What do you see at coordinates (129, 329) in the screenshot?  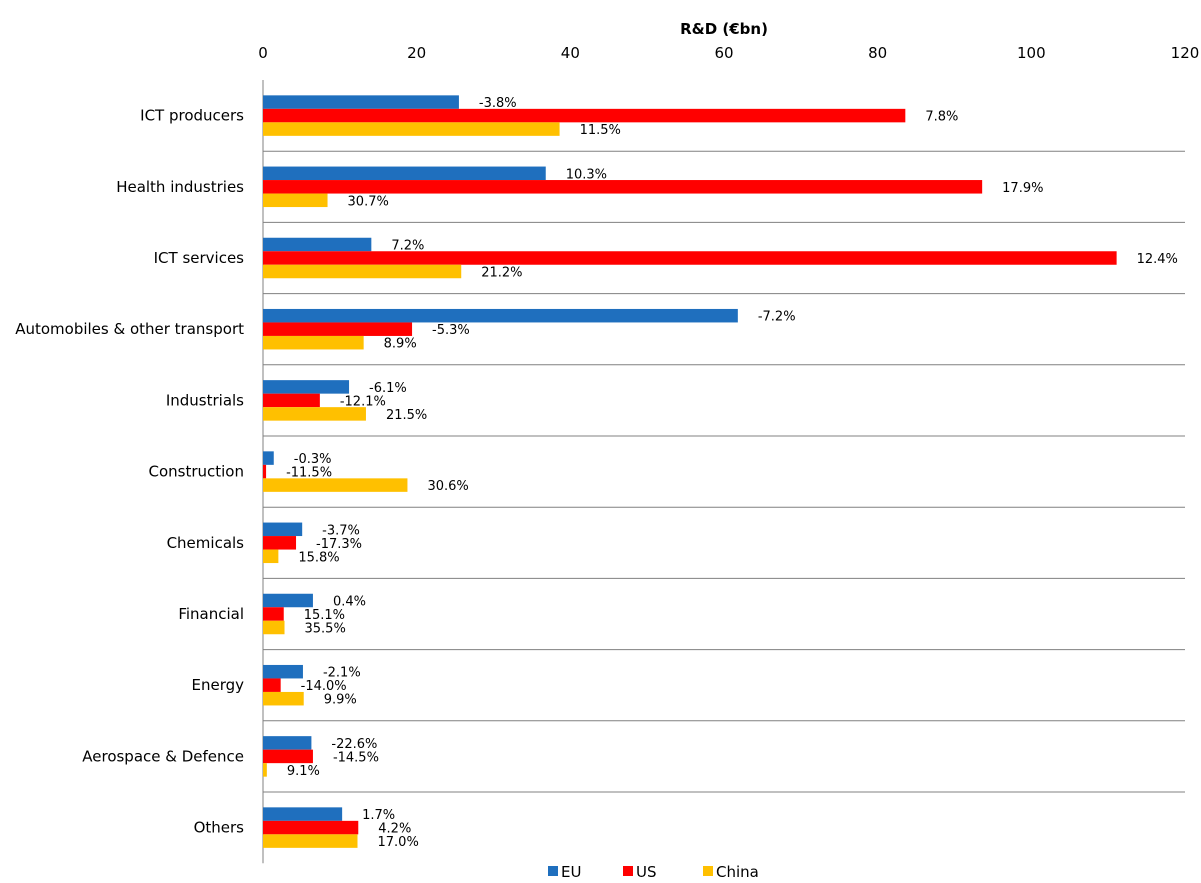 I see `category-label: Automobiles & other transport` at bounding box center [129, 329].